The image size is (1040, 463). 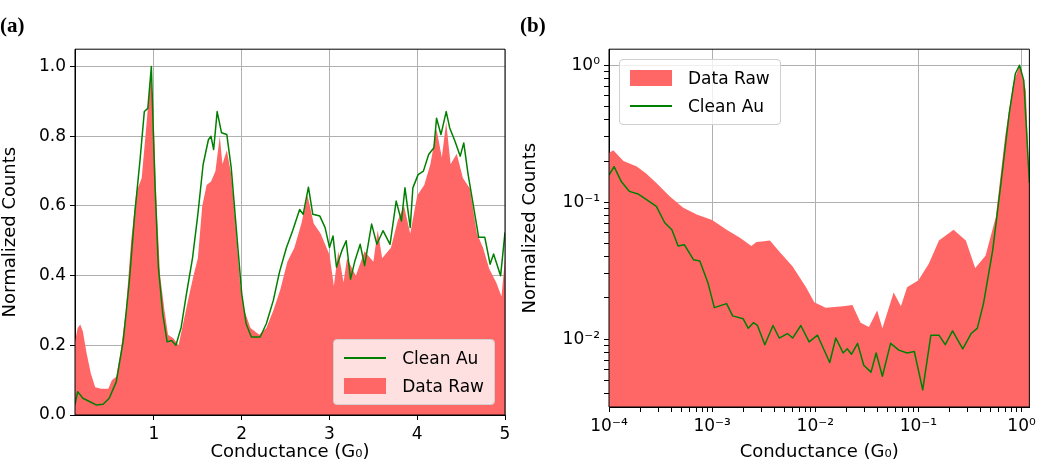 I want to click on y-tick-label: 0.8, so click(x=52, y=134).